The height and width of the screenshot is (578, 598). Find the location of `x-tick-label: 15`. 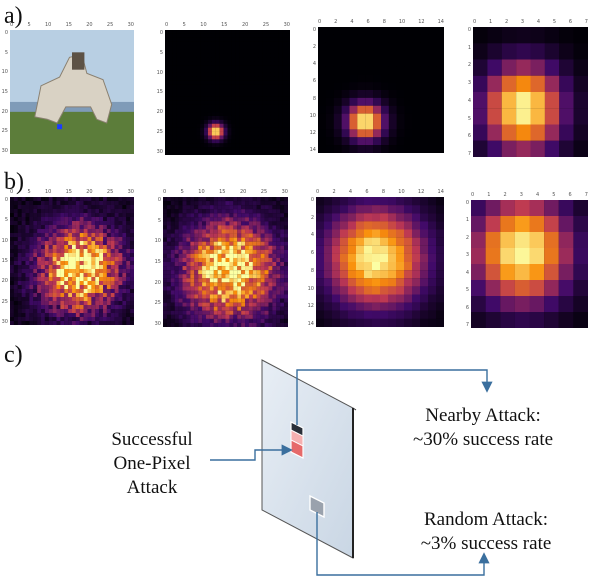

x-tick-label: 15 is located at coordinates (222, 192).